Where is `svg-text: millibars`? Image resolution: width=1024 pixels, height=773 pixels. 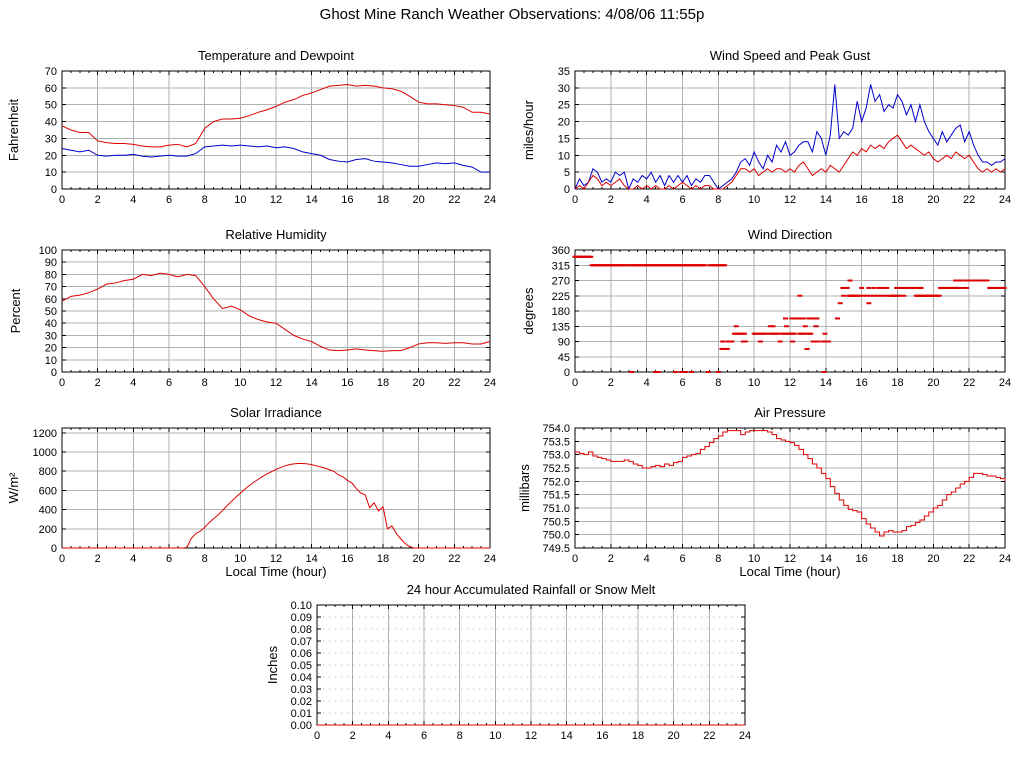
svg-text: millibars is located at coordinates (524, 488).